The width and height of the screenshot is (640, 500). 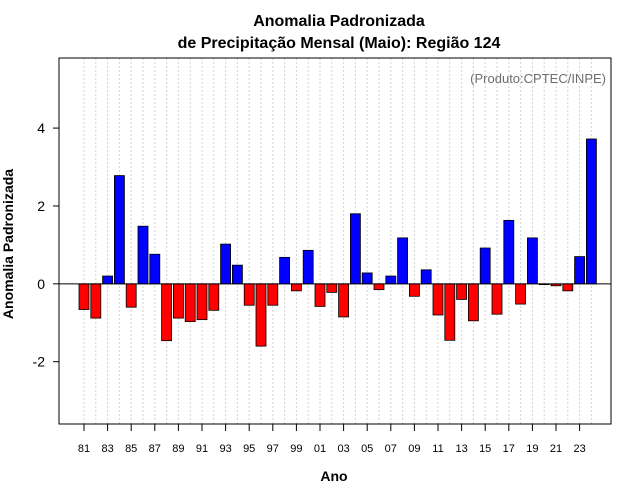 What do you see at coordinates (532, 449) in the screenshot?
I see `x-tick-label: 19` at bounding box center [532, 449].